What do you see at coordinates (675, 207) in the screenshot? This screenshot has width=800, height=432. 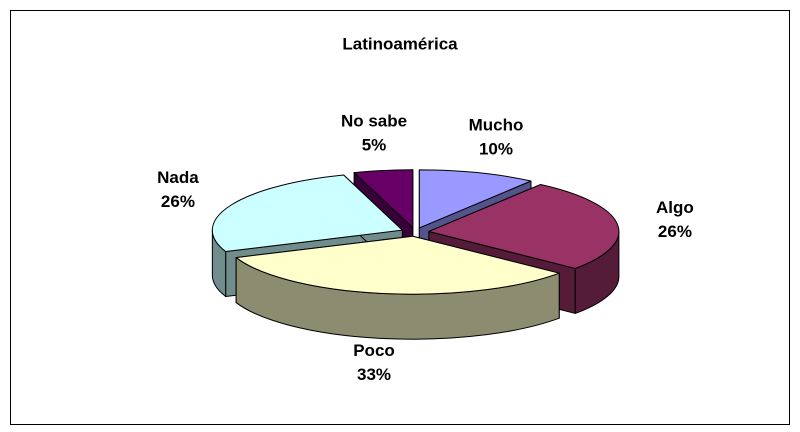 I see `slice-label: Algo` at bounding box center [675, 207].